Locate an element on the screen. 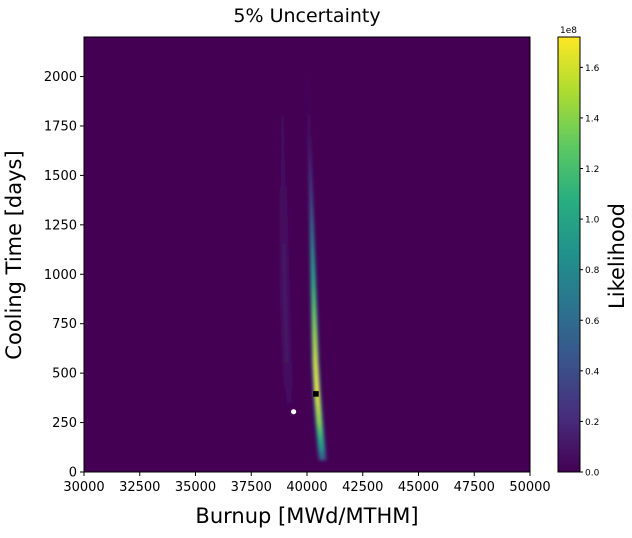 Image resolution: width=632 pixels, height=538 pixels. heatmap-layer is located at coordinates (303, 268).